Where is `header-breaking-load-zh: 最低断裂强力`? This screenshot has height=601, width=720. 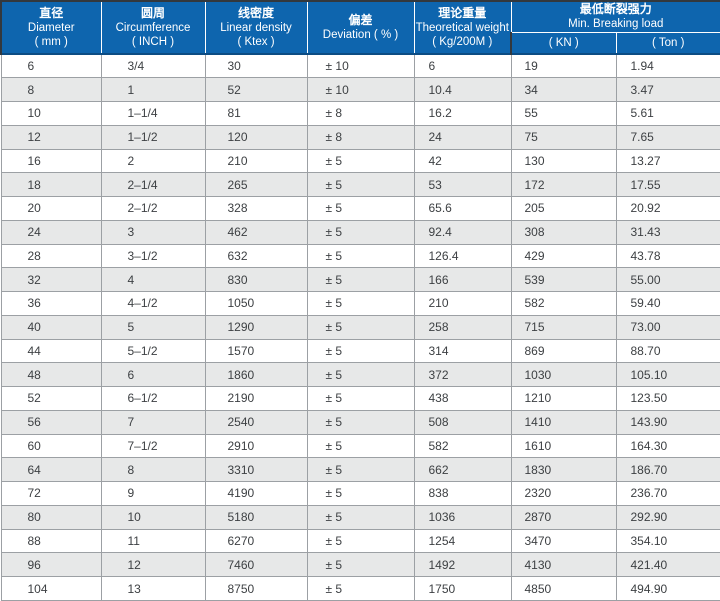
header-breaking-load-zh: 最低断裂强力 is located at coordinates (615, 9).